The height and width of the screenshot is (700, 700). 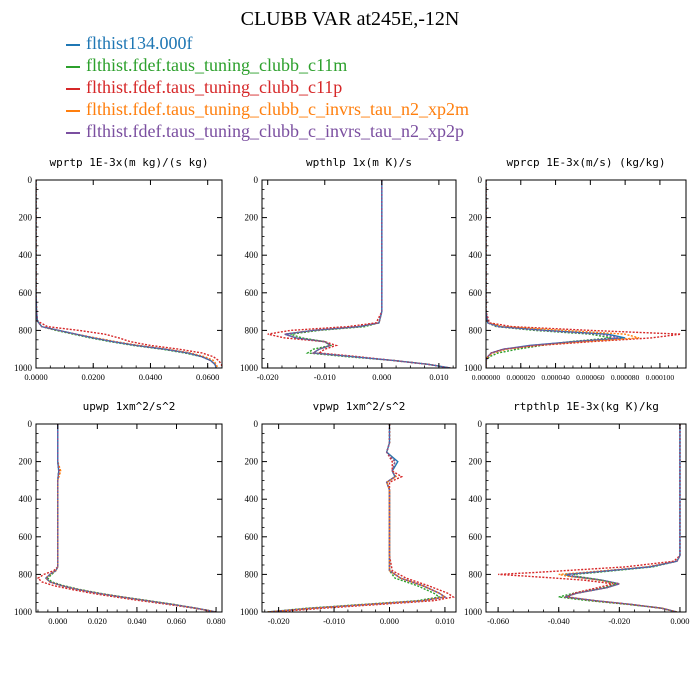 What do you see at coordinates (217, 65) in the screenshot?
I see `legend-label: flthist.fdef.taus_tuning_clubb_c11m` at bounding box center [217, 65].